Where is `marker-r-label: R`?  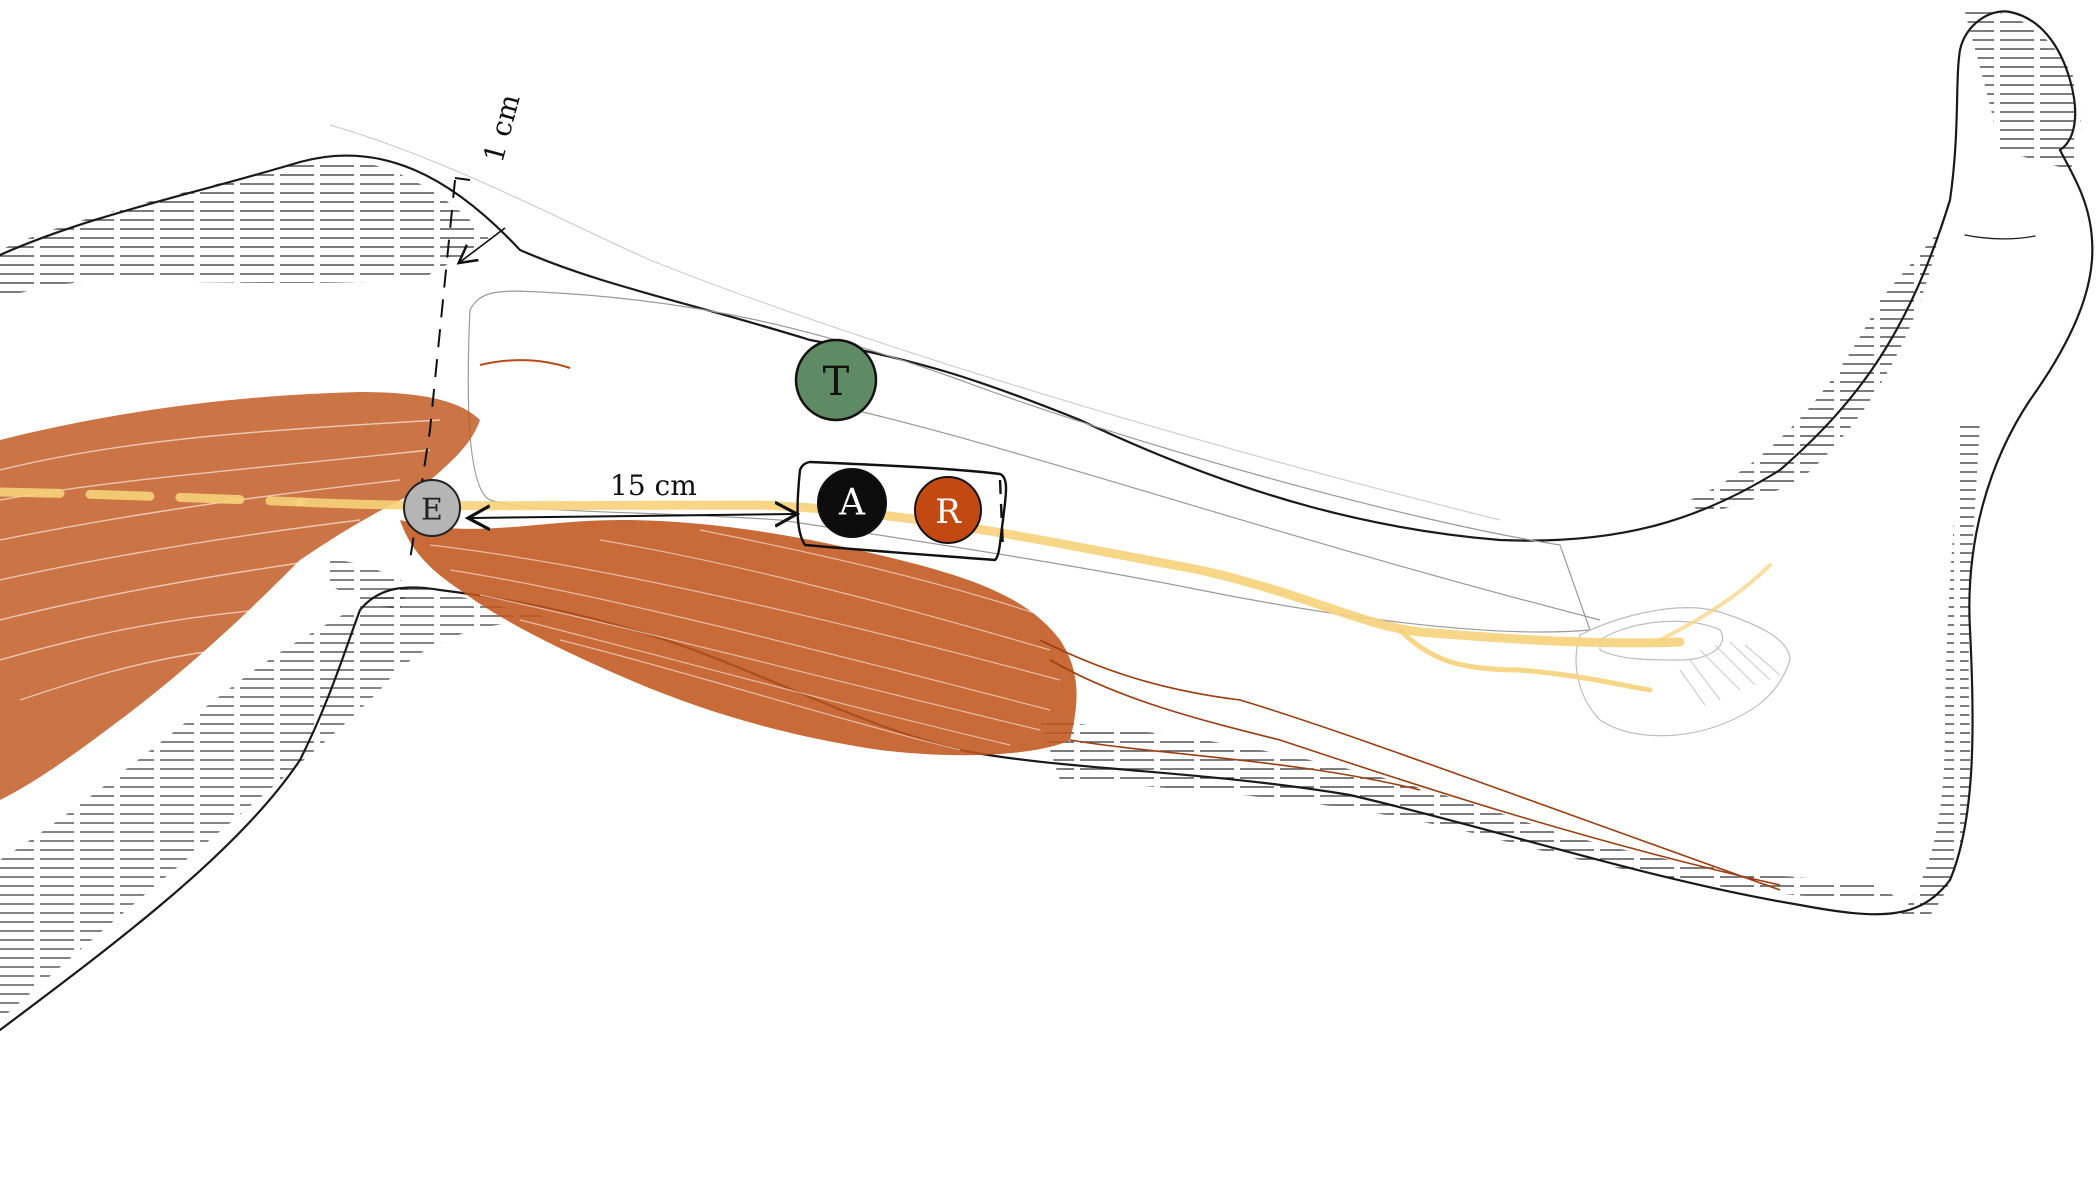
marker-r-label: R is located at coordinates (948, 512).